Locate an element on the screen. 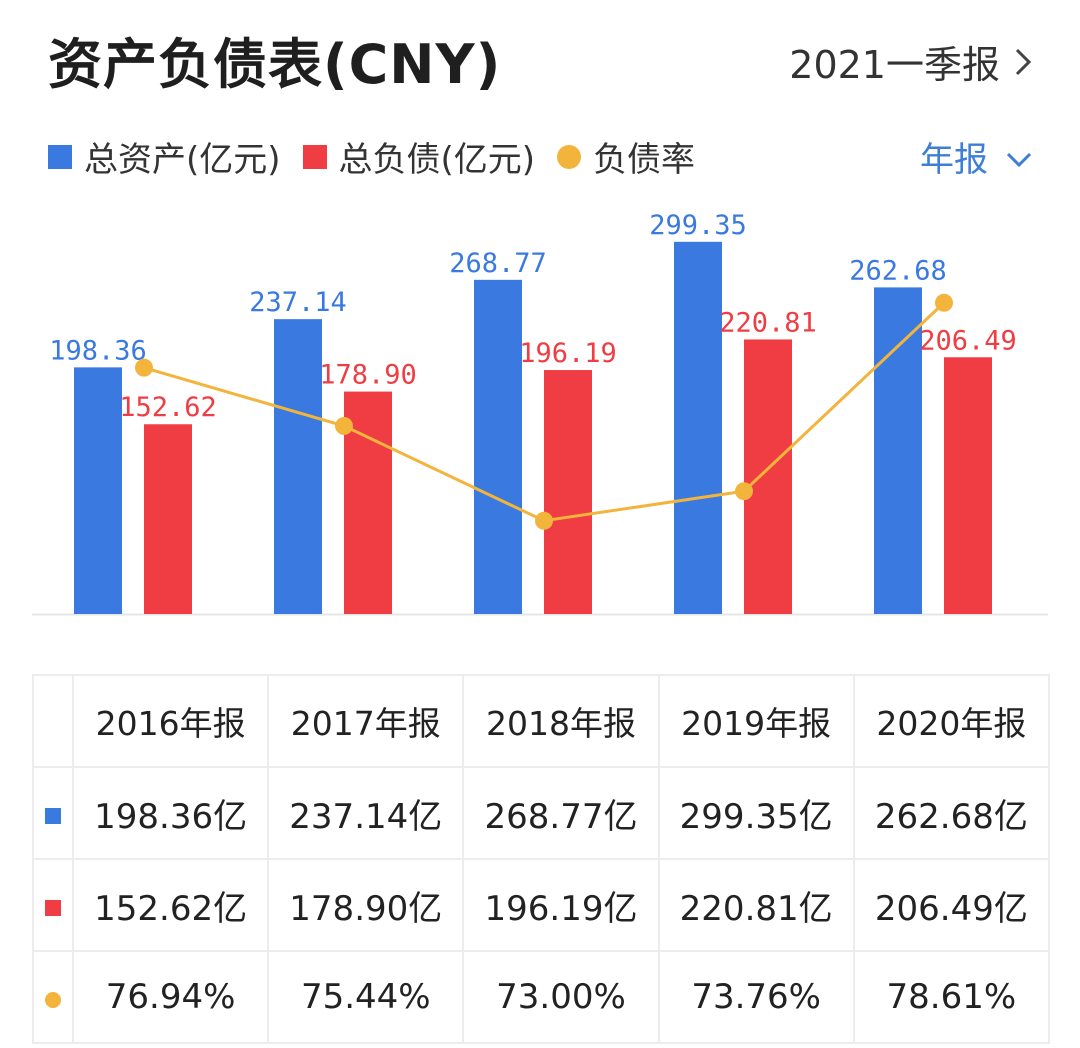  total-liabilities-marker is located at coordinates (53, 908).